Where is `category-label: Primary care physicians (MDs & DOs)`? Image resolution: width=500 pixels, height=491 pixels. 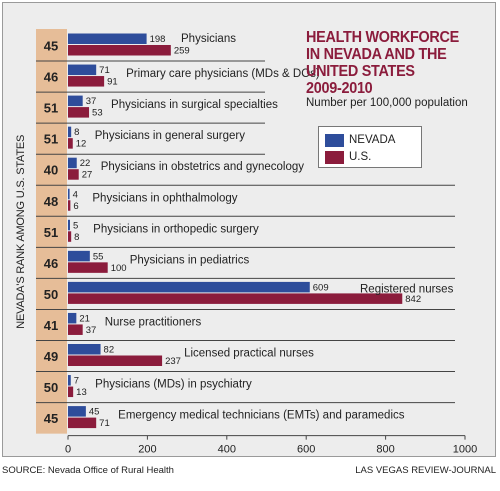
category-label: Primary care physicians (MDs & DOs) is located at coordinates (223, 74).